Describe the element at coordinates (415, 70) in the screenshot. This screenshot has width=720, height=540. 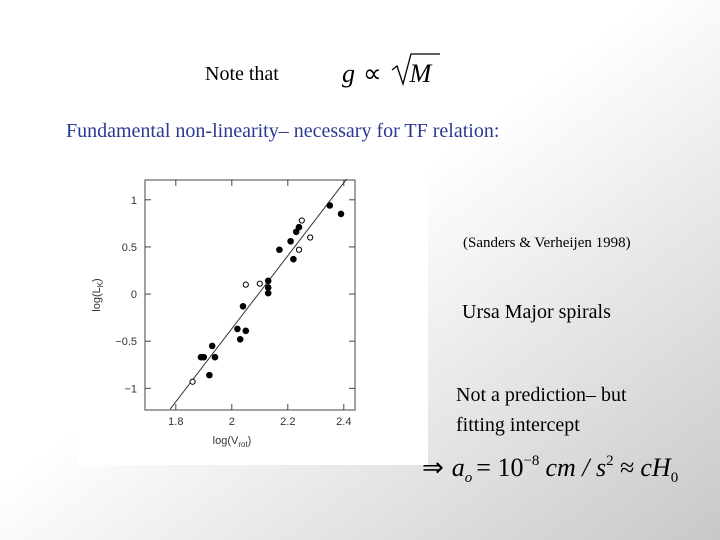
I see `sqrt-sign` at that location.